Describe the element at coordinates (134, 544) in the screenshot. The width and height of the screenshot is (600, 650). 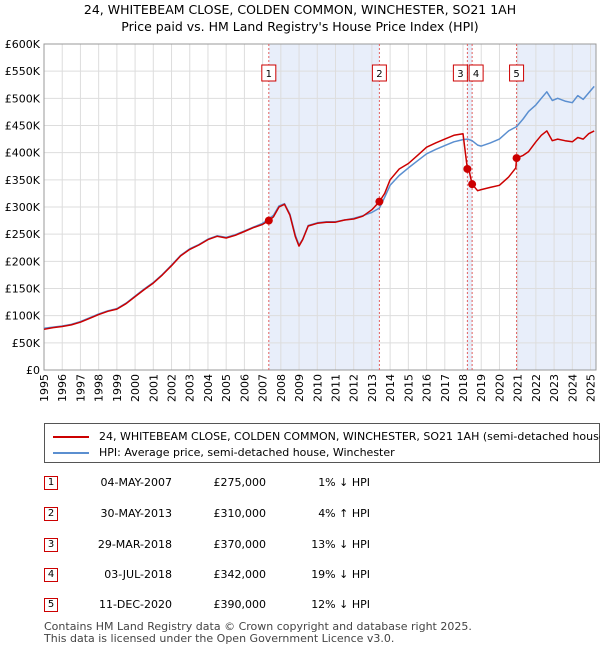
I see `transaction-date: 29-MAR-2018` at that location.